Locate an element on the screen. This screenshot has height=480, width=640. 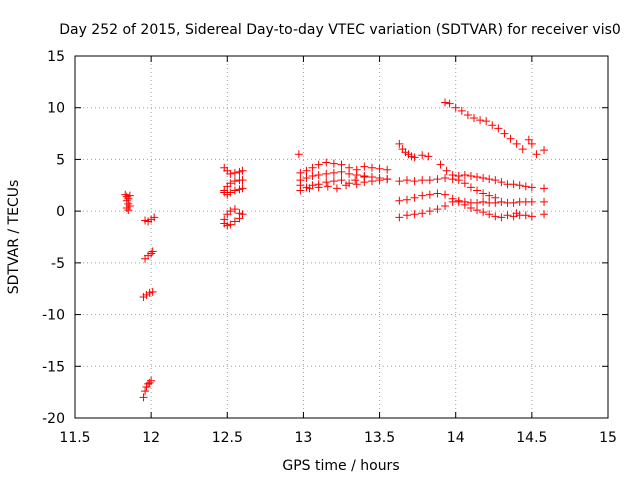
series-cluster-12.0-a is located at coordinates (150, 219).